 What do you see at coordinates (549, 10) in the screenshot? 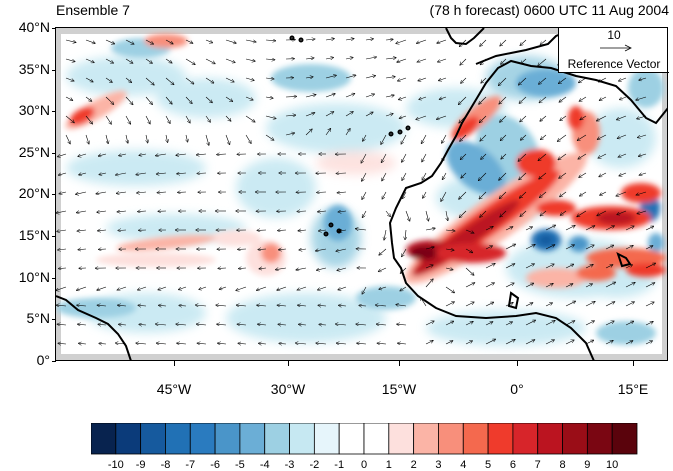
I see `plot-title-right: (78 h forecast) 0600 UTC 11 Aug 2004` at bounding box center [549, 10].